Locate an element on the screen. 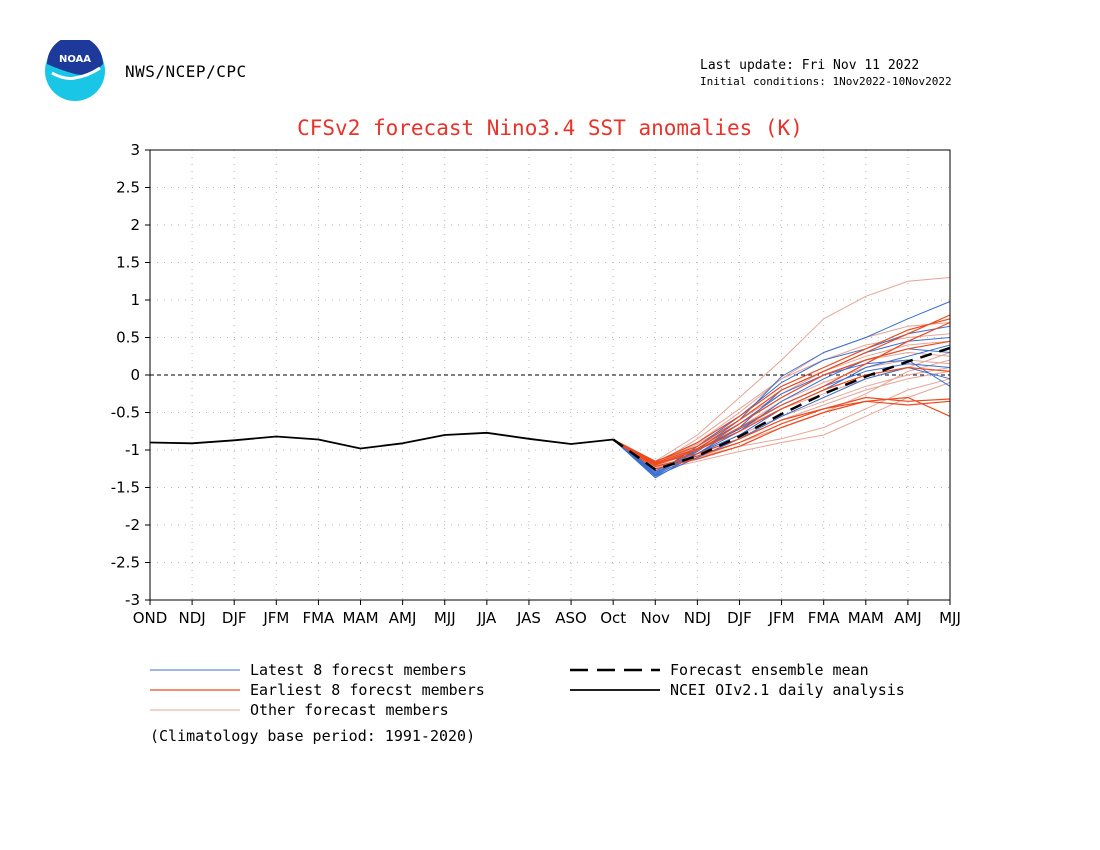 Image resolution: width=1100 pixels, height=850 pixels. legend-mean-label: Forecast ensemble mean is located at coordinates (769, 670).